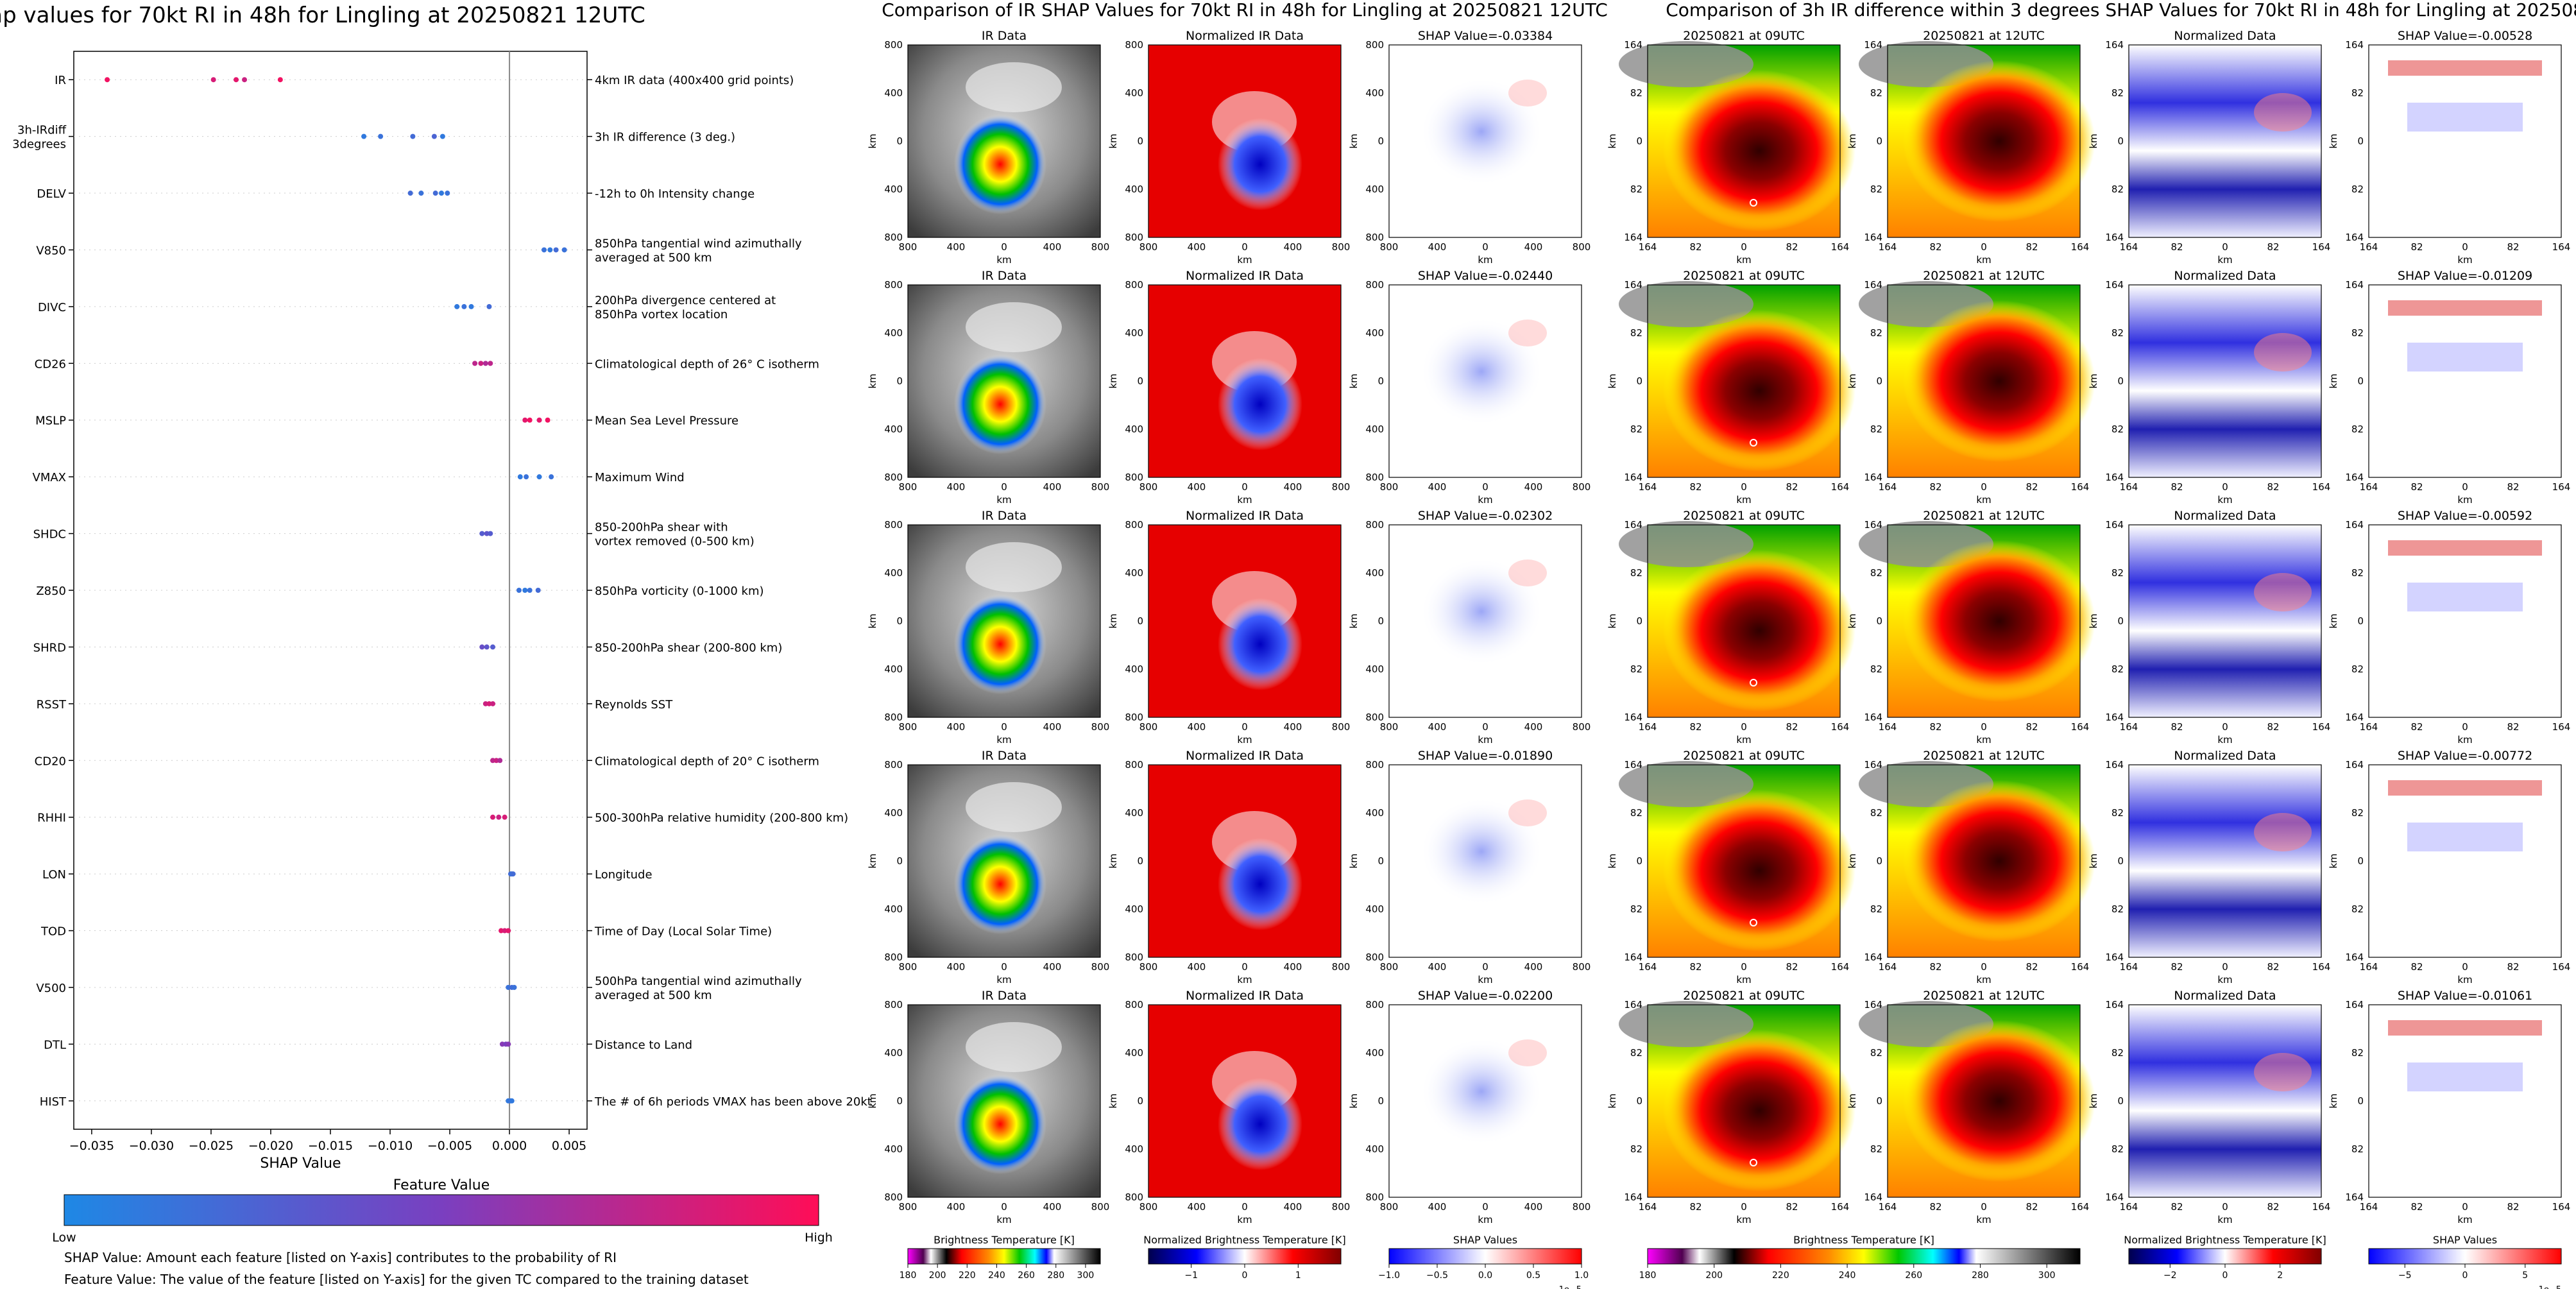 This screenshot has width=2576, height=1289. What do you see at coordinates (2225, 381) in the screenshot?
I see `normalized-diff-image` at bounding box center [2225, 381].